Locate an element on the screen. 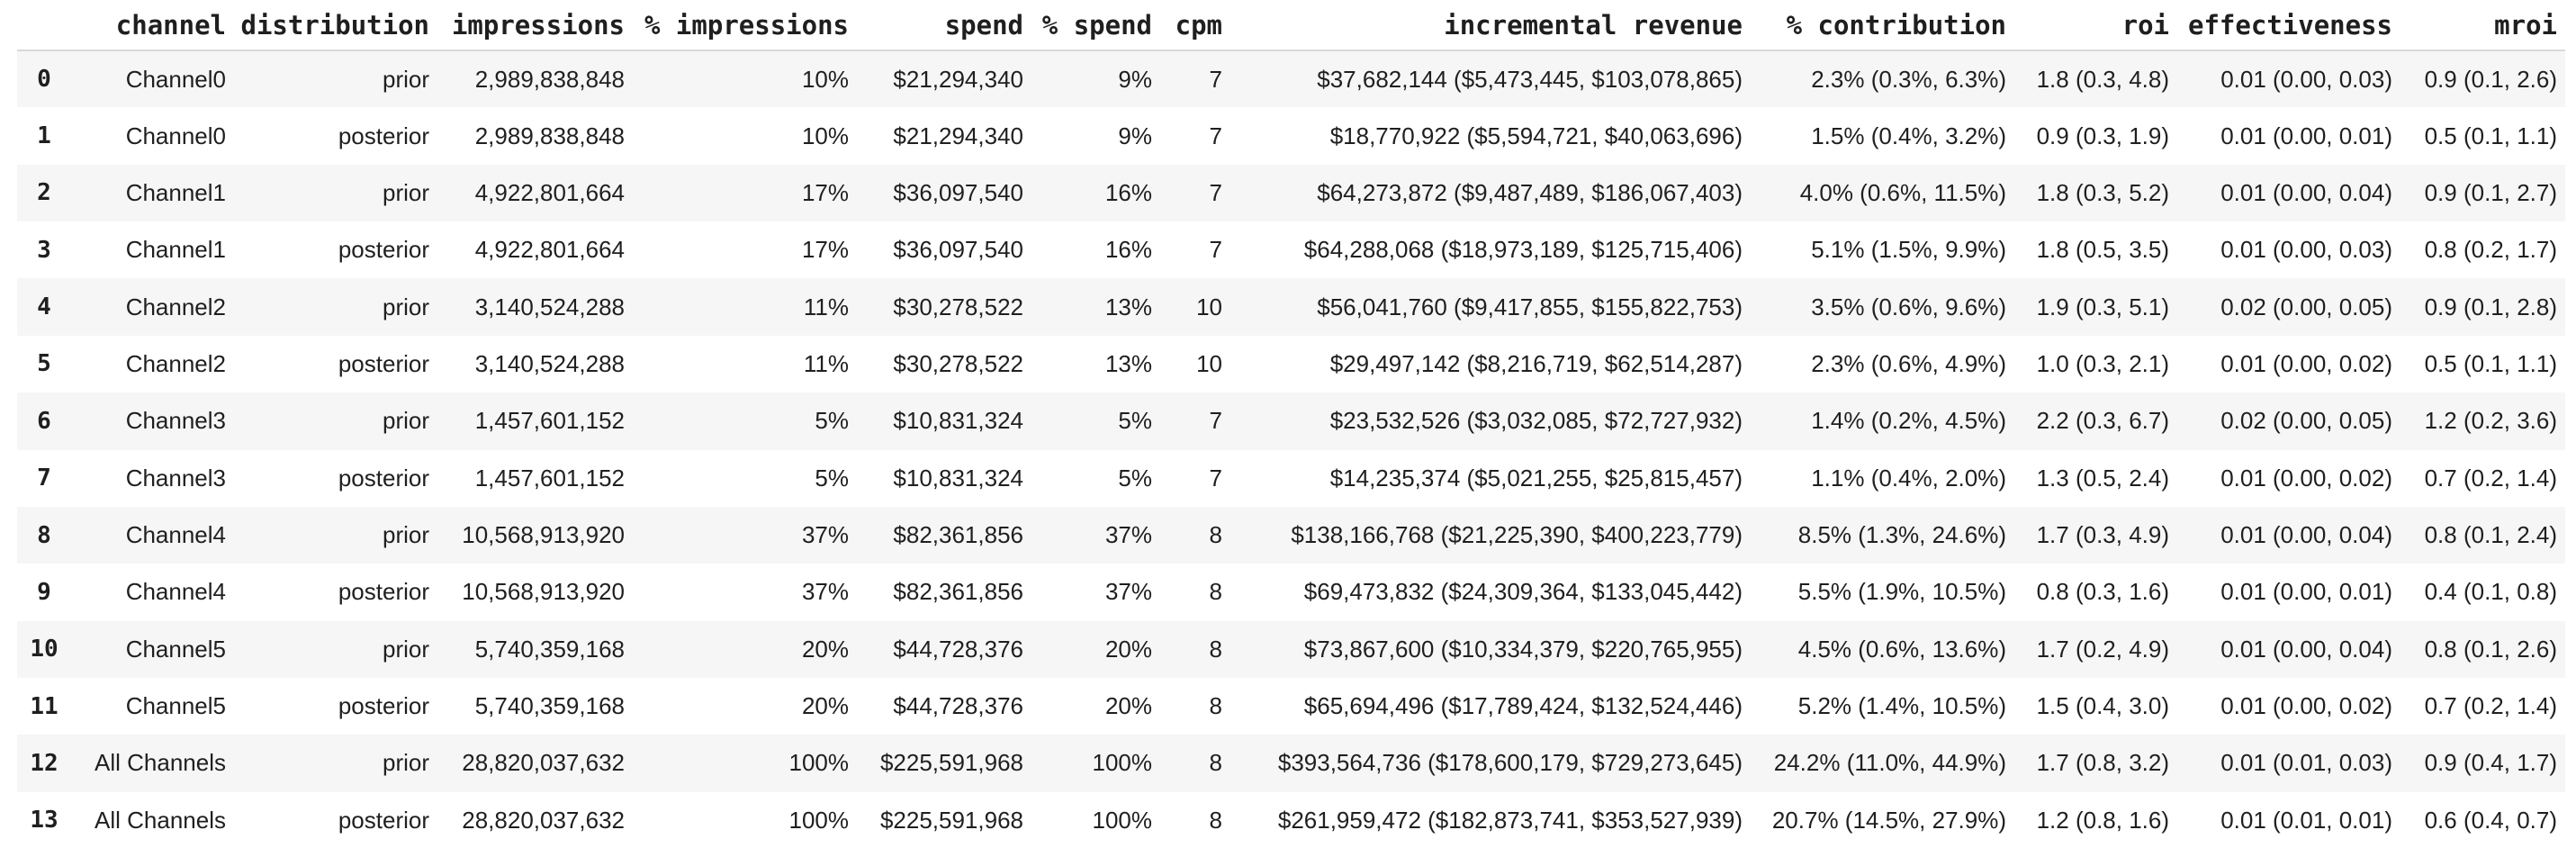  cell-incremental-revenue: $64,288,068 ($18,973,189, $125,715,406) is located at coordinates (1523, 250).